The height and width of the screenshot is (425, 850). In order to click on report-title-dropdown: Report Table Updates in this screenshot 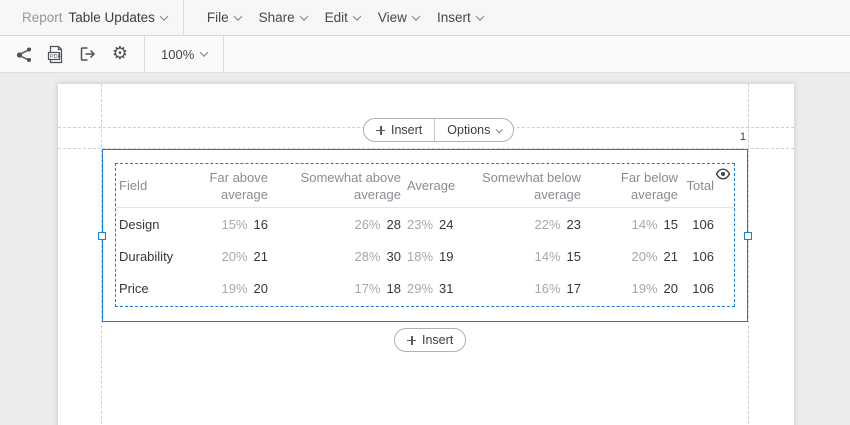, I will do `click(95, 17)`.